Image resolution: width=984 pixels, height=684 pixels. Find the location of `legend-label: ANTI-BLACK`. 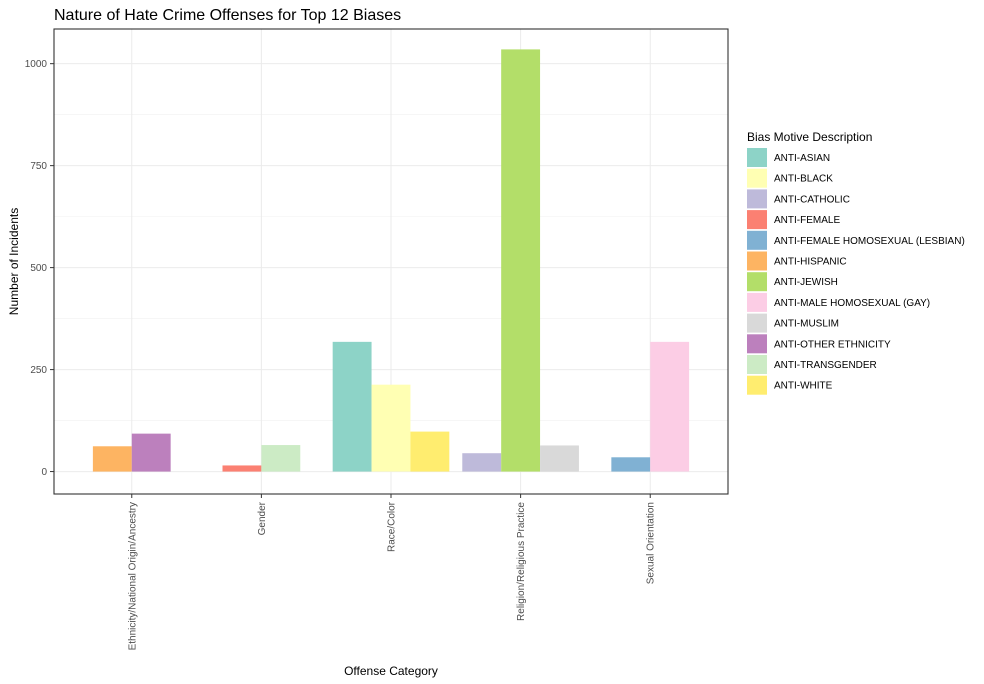

legend-label: ANTI-BLACK is located at coordinates (803, 179).